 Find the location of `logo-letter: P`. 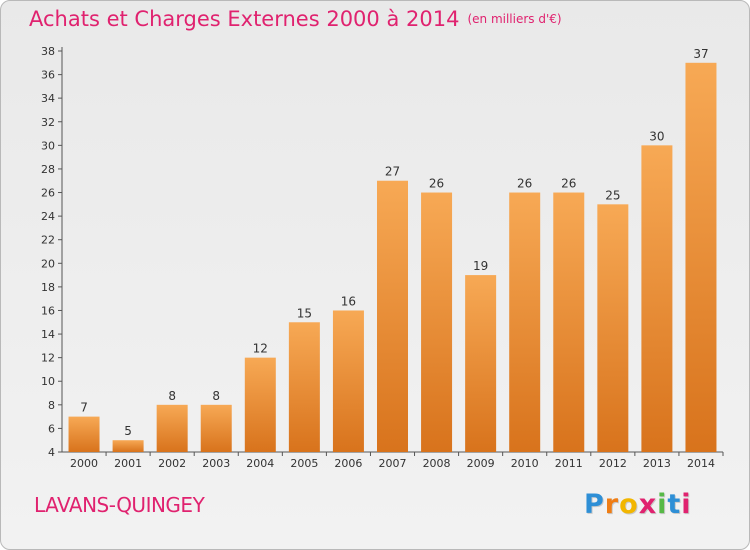

logo-letter: P is located at coordinates (594, 504).